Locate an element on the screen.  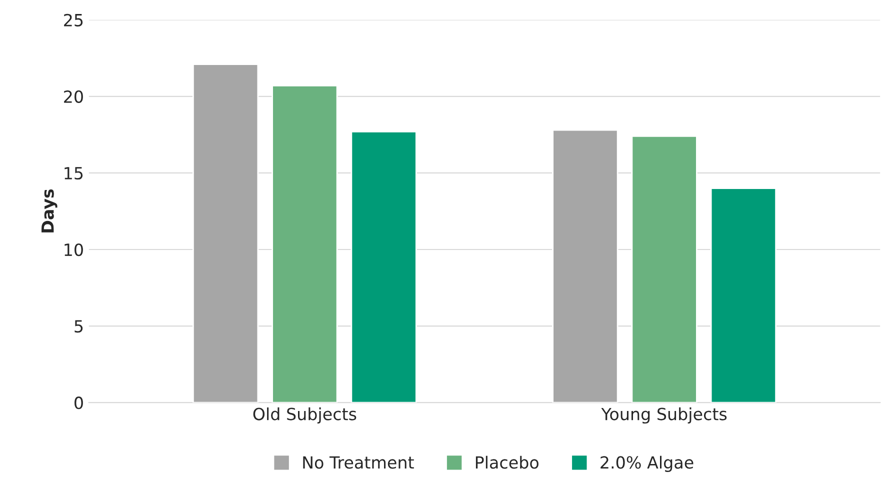
legend-label: Placebo is located at coordinates (507, 462).